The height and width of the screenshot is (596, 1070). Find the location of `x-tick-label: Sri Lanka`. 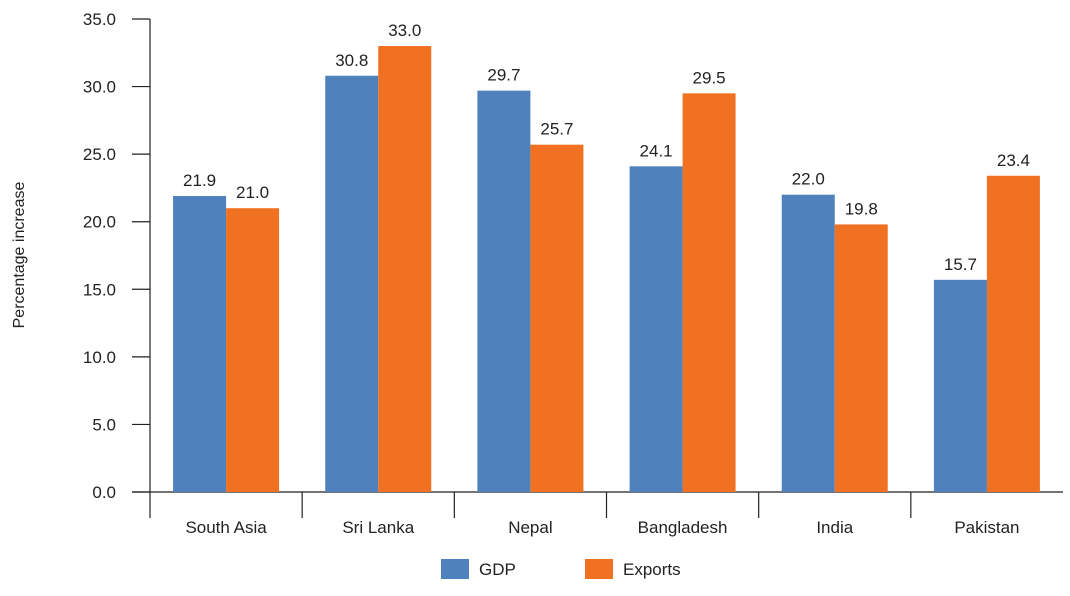

x-tick-label: Sri Lanka is located at coordinates (378, 527).